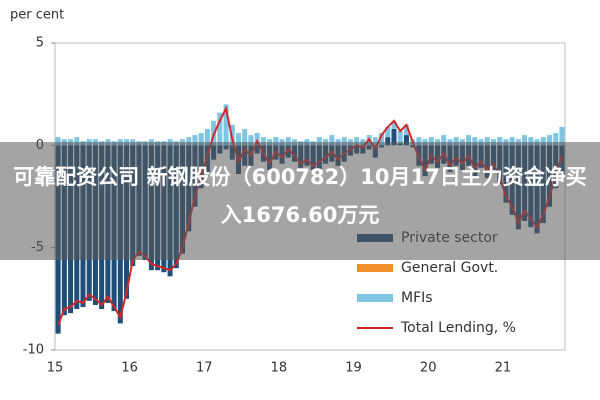 Image resolution: width=600 pixels, height=400 pixels. I want to click on legend-label: MFIs, so click(417, 298).